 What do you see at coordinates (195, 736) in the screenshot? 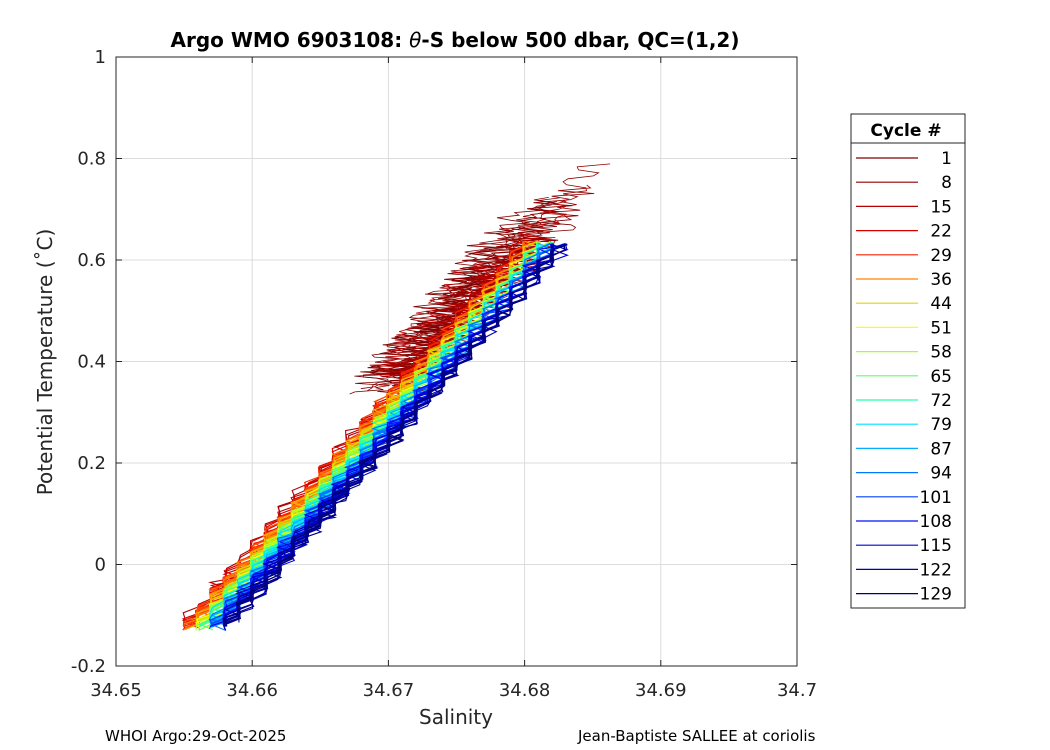
I see `footer-left: WHOI Argo:29-Oct-2025` at bounding box center [195, 736].